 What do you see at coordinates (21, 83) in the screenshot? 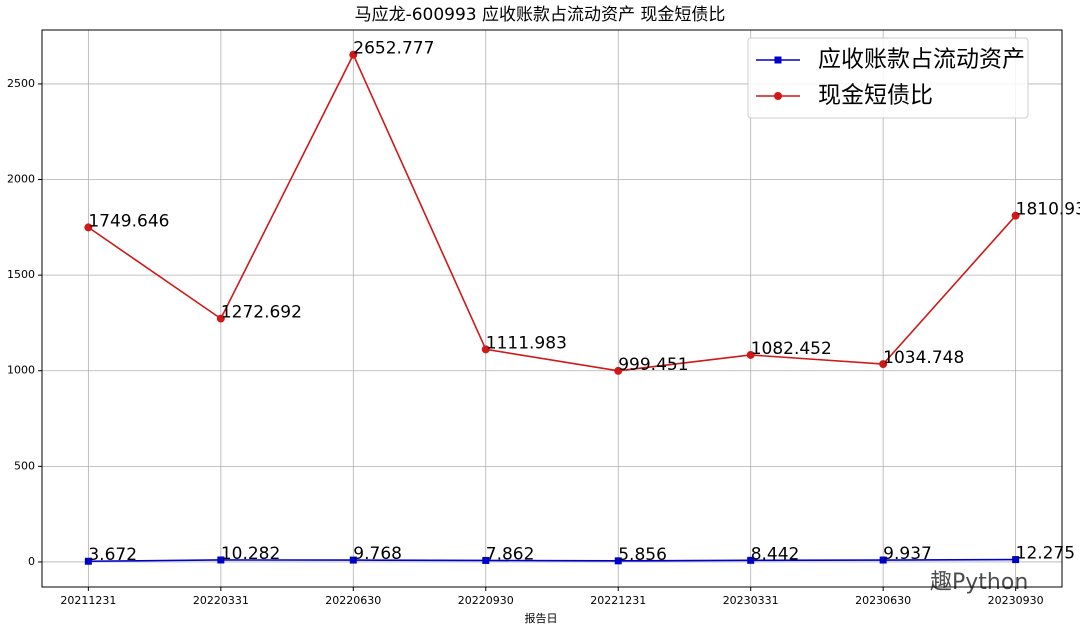
I see `y-tick-label: 2500` at bounding box center [21, 83].